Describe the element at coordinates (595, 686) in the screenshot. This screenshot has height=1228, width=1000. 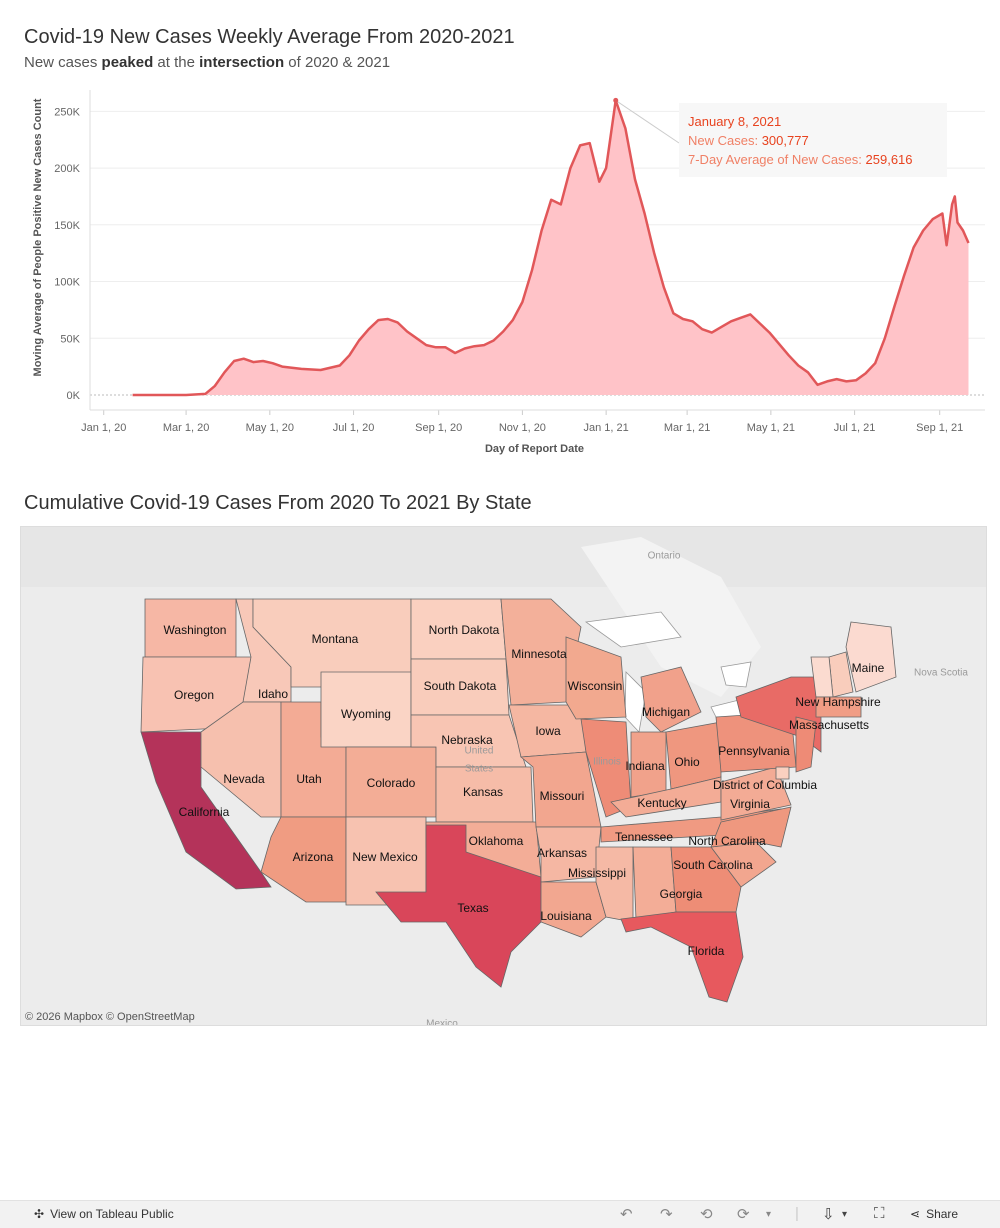
I see `state-label-wisconsin: Wisconsin` at that location.